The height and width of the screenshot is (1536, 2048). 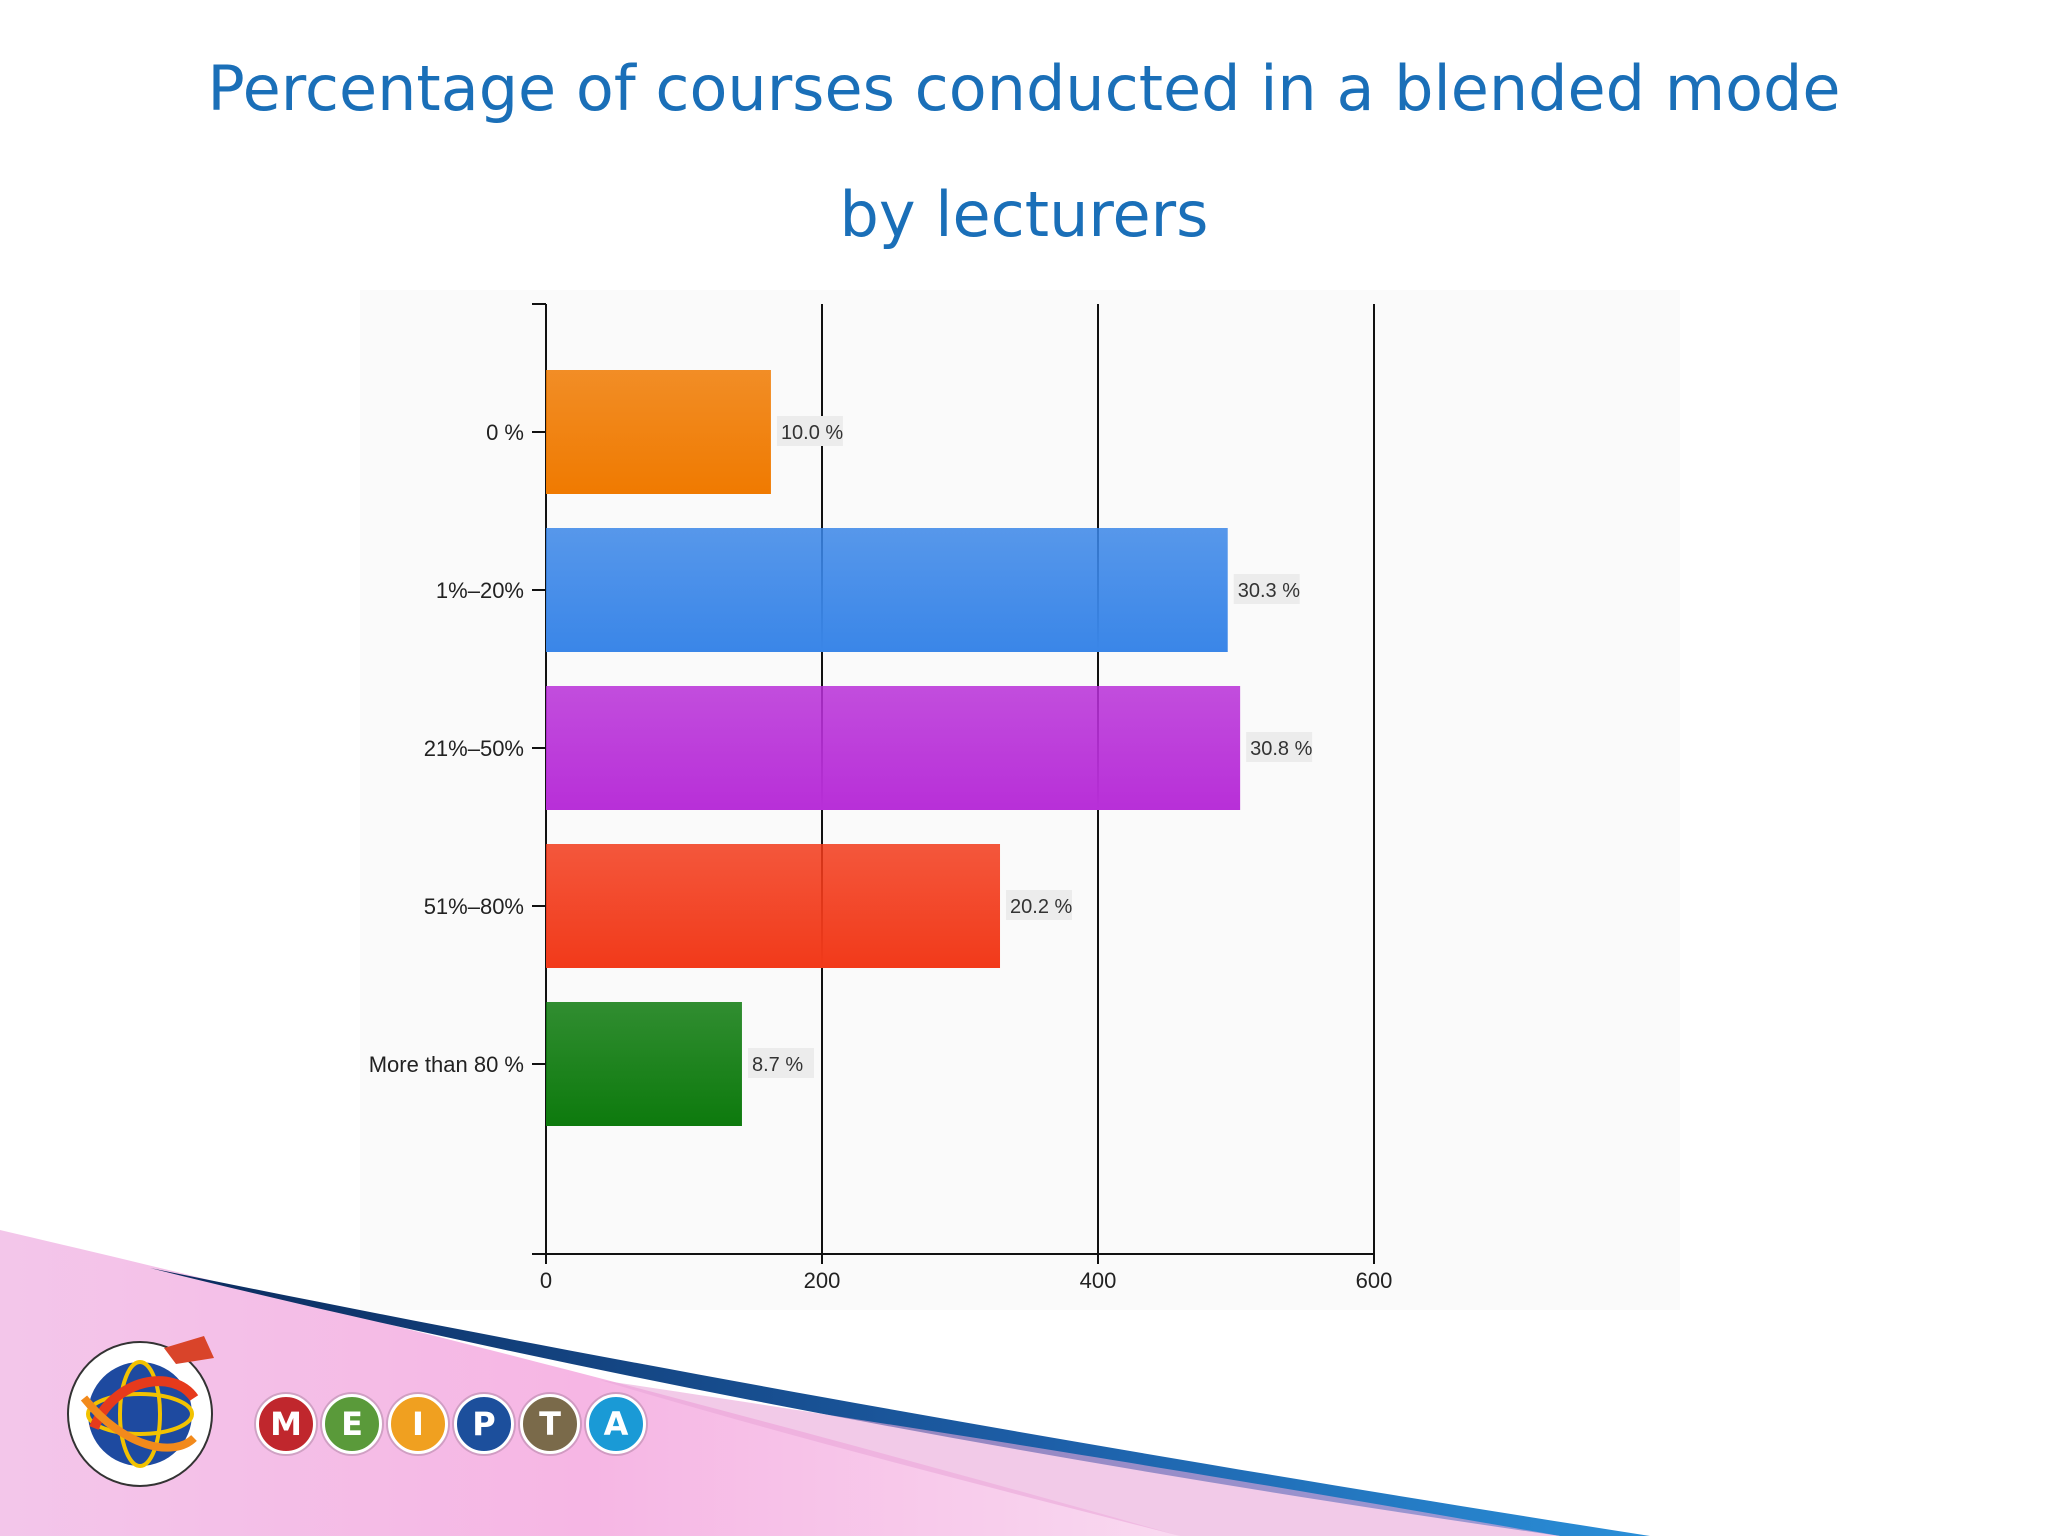 I want to click on category-label: 0 %, so click(x=505, y=432).